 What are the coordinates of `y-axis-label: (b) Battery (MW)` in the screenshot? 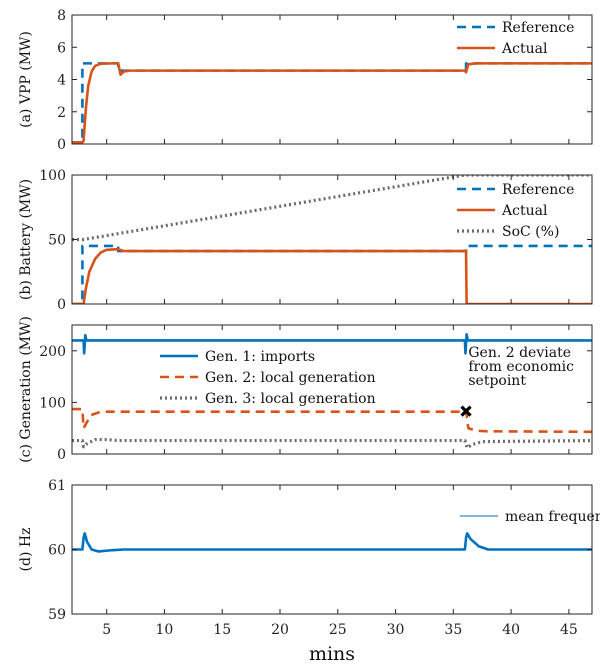 It's located at (26, 239).